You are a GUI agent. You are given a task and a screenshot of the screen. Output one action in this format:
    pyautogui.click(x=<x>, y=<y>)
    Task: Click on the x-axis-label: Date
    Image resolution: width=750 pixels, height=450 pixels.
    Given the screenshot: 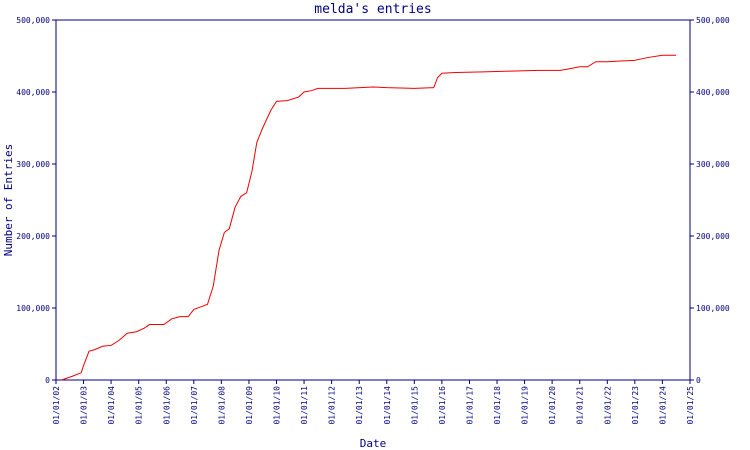 What is the action you would take?
    pyautogui.click(x=373, y=443)
    